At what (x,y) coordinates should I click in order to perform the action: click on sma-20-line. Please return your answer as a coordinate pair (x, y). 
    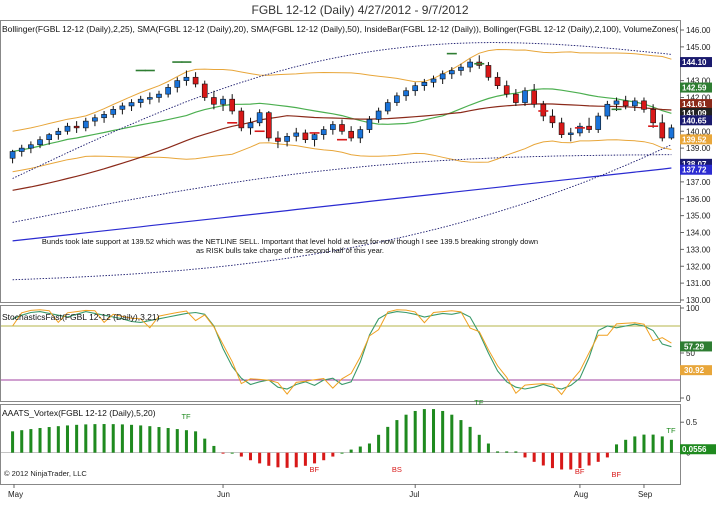
    Looking at the image, I should click on (342, 120).